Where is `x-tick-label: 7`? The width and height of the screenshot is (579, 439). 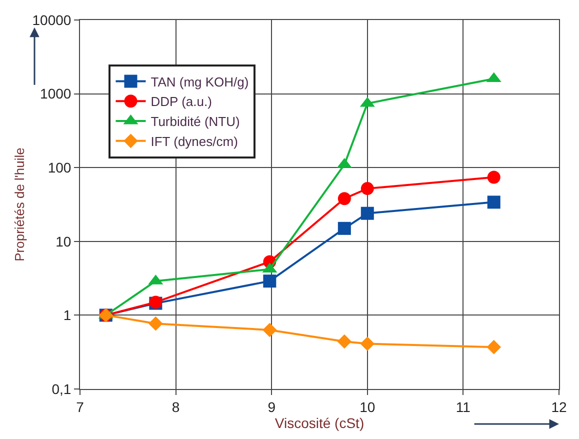 x-tick-label: 7 is located at coordinates (80, 406).